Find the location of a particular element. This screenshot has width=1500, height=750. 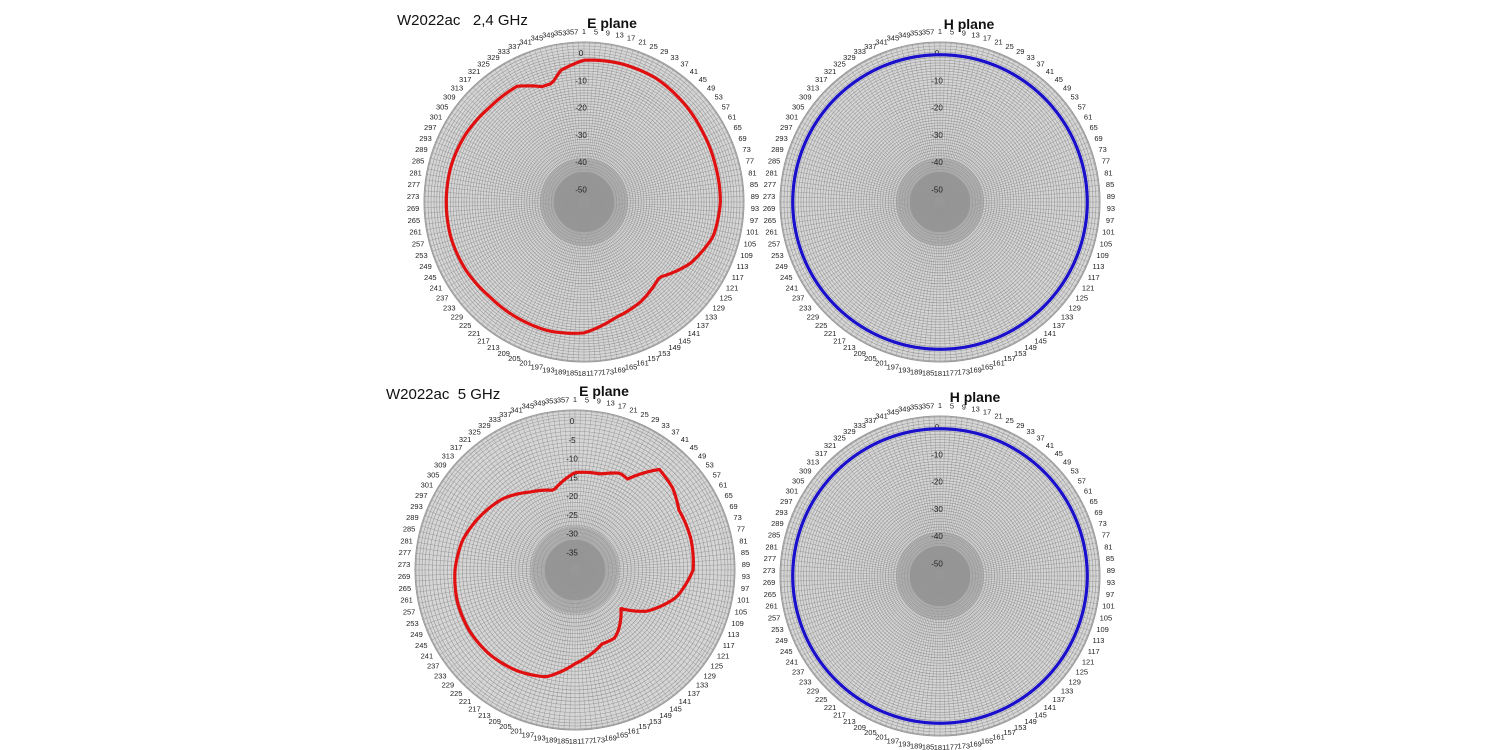

angle-label-253: 253 is located at coordinates (777, 629).